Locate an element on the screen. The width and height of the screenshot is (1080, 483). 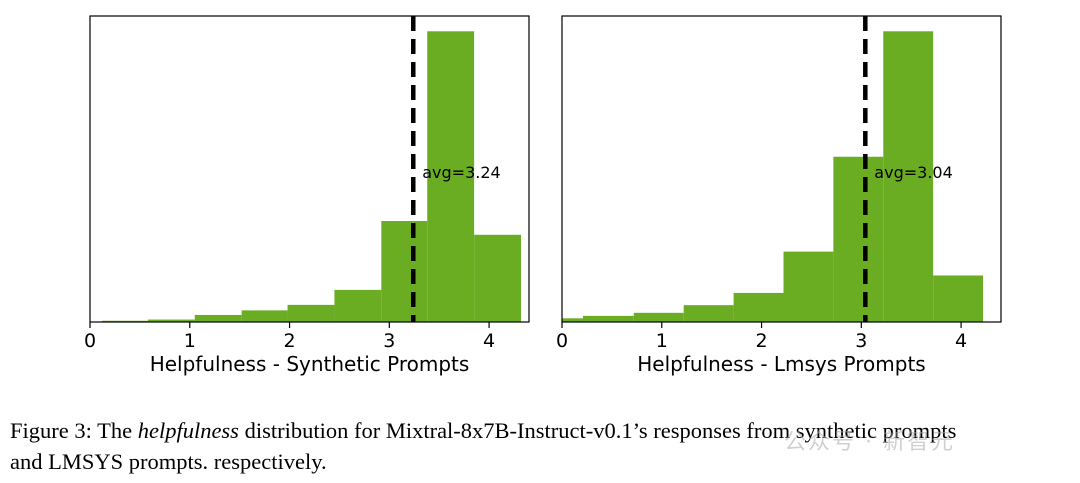
x-axis-label: Helpfulness - Synthetic Prompts is located at coordinates (310, 364).